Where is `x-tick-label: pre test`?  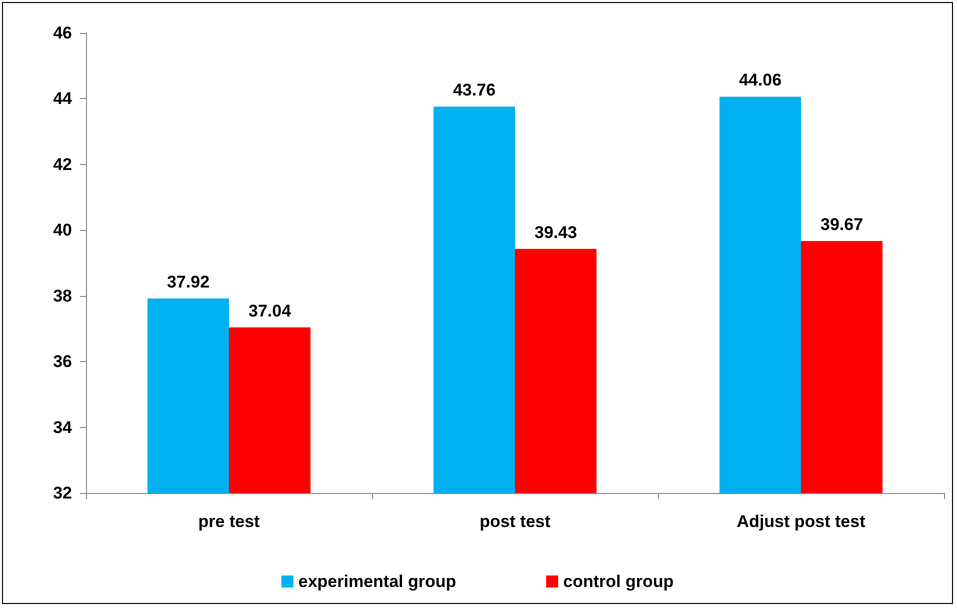
x-tick-label: pre test is located at coordinates (229, 521).